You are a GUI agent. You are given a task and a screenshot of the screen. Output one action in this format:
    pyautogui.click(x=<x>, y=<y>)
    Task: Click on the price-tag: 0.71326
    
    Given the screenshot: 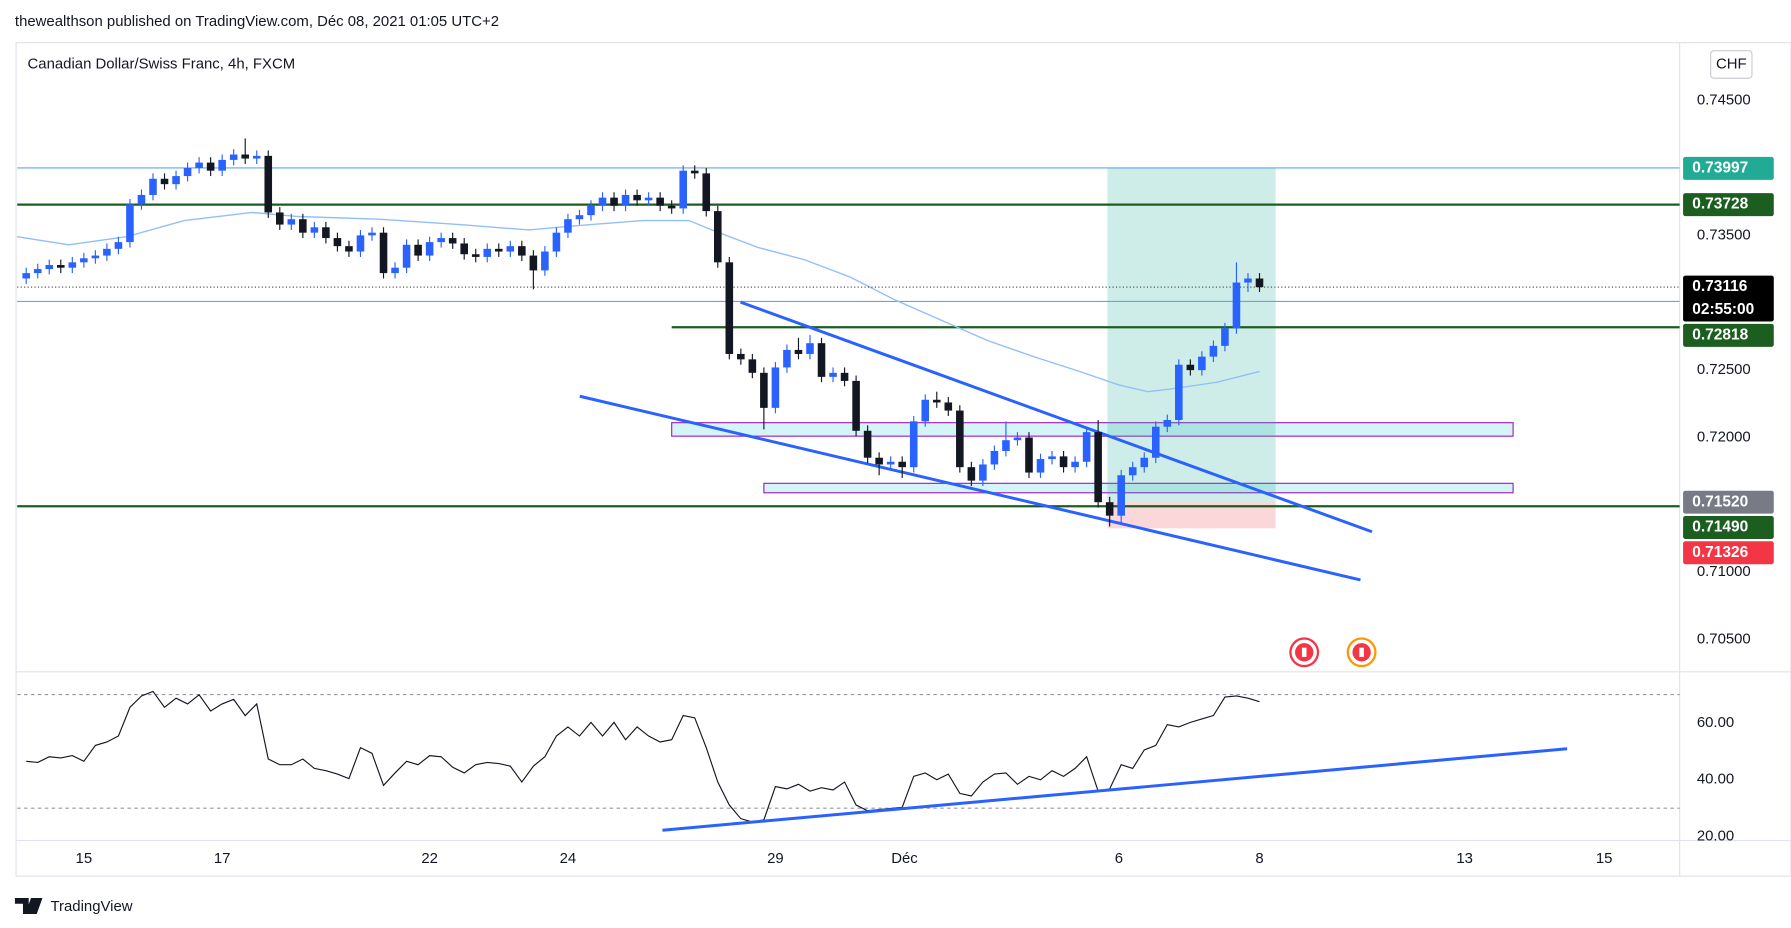 What is the action you would take?
    pyautogui.click(x=1728, y=553)
    